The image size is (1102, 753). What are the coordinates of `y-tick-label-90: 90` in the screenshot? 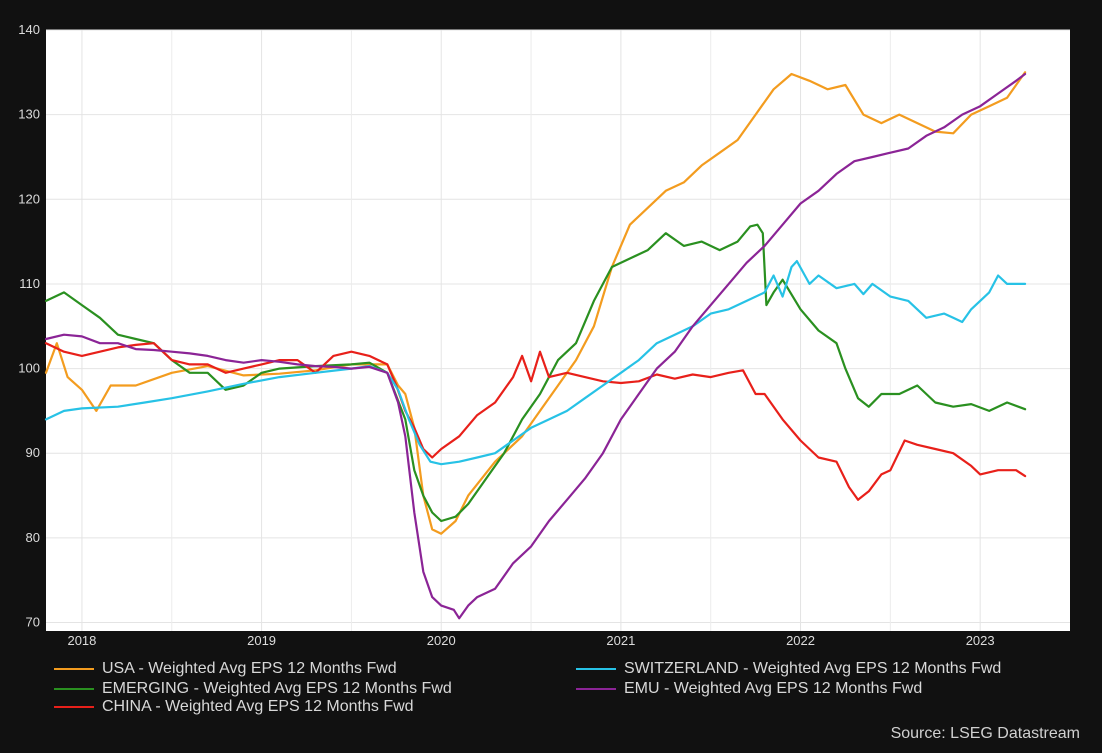 It's located at (33, 452).